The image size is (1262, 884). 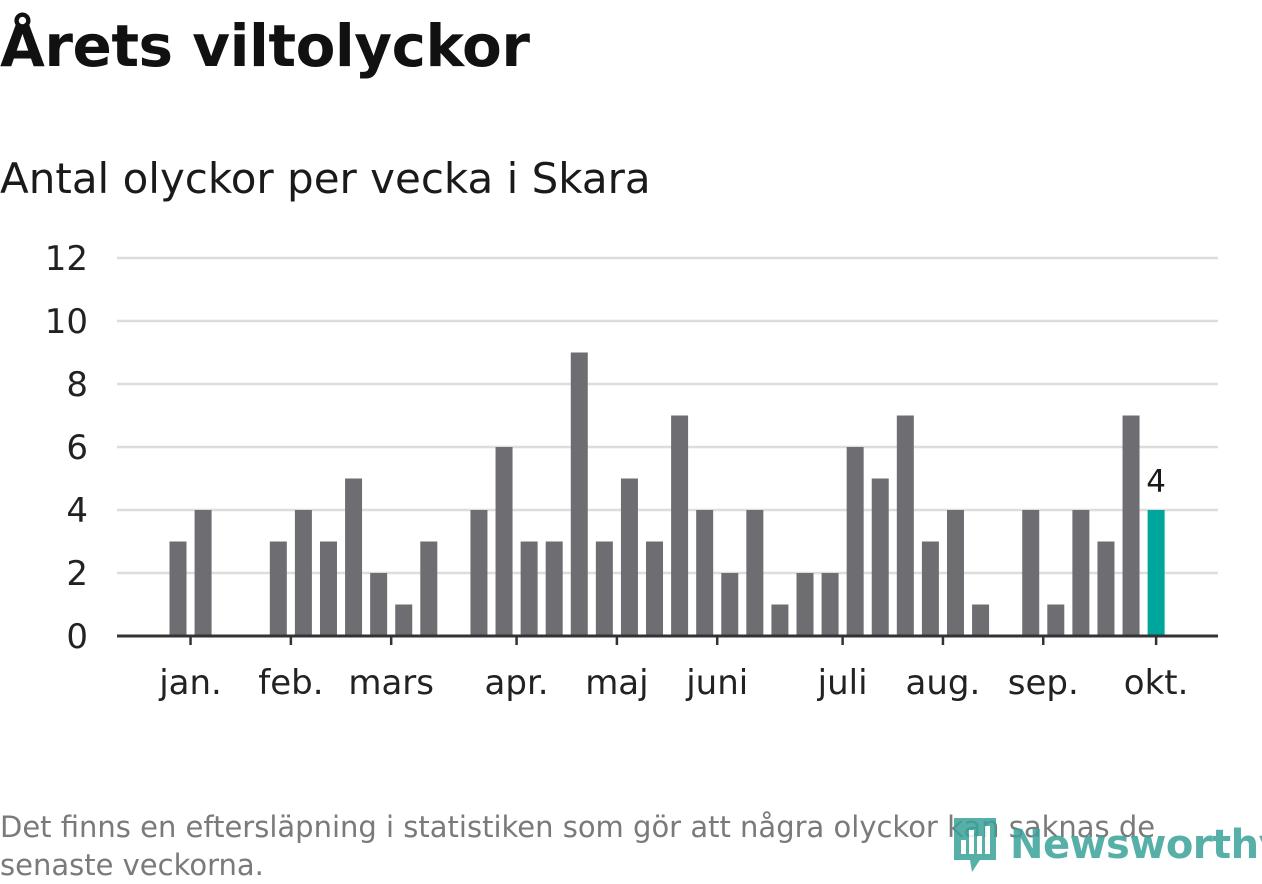 What do you see at coordinates (1043, 683) in the screenshot?
I see `x-tick-label: sep.` at bounding box center [1043, 683].